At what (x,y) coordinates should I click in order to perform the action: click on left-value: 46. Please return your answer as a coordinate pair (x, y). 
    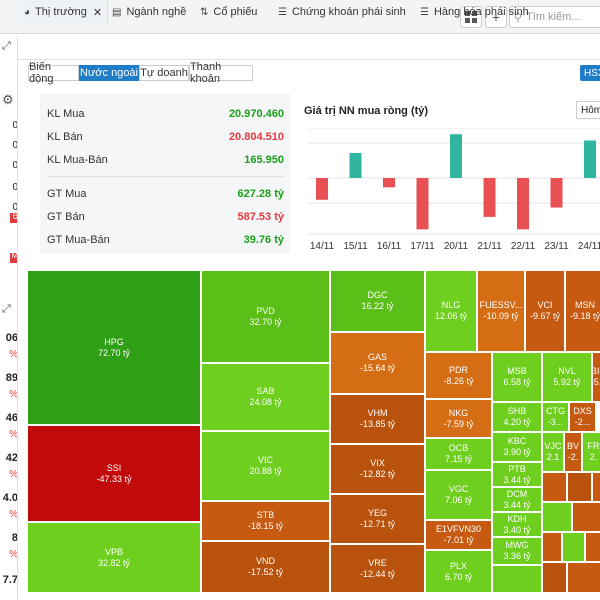
    Looking at the image, I should click on (11, 418).